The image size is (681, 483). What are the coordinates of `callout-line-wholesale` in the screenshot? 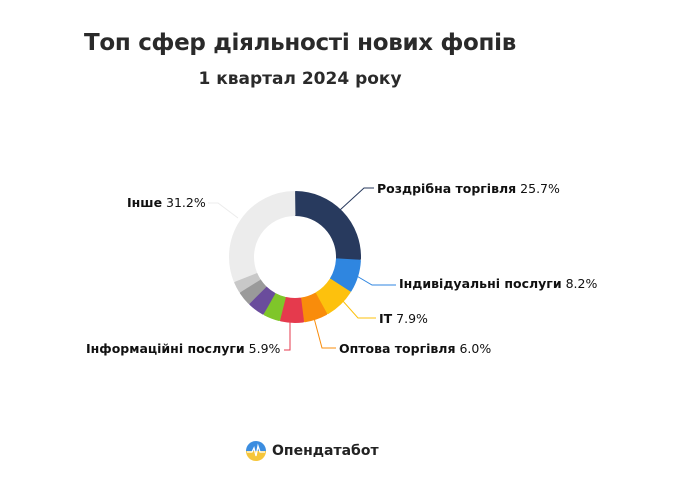 It's located at (324, 333).